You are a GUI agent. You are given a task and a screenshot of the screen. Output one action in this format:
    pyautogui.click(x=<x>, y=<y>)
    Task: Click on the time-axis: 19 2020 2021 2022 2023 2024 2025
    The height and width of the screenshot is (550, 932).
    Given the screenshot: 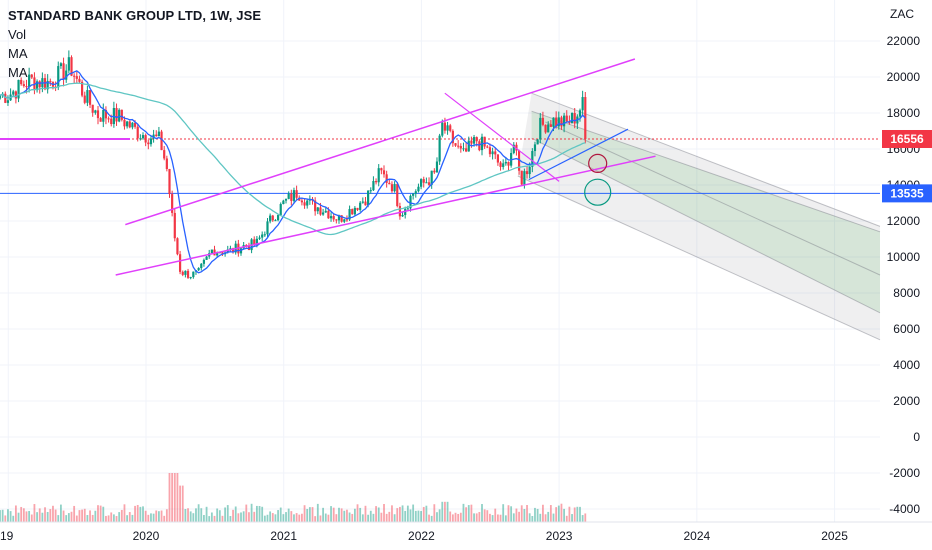 What is the action you would take?
    pyautogui.click(x=466, y=532)
    